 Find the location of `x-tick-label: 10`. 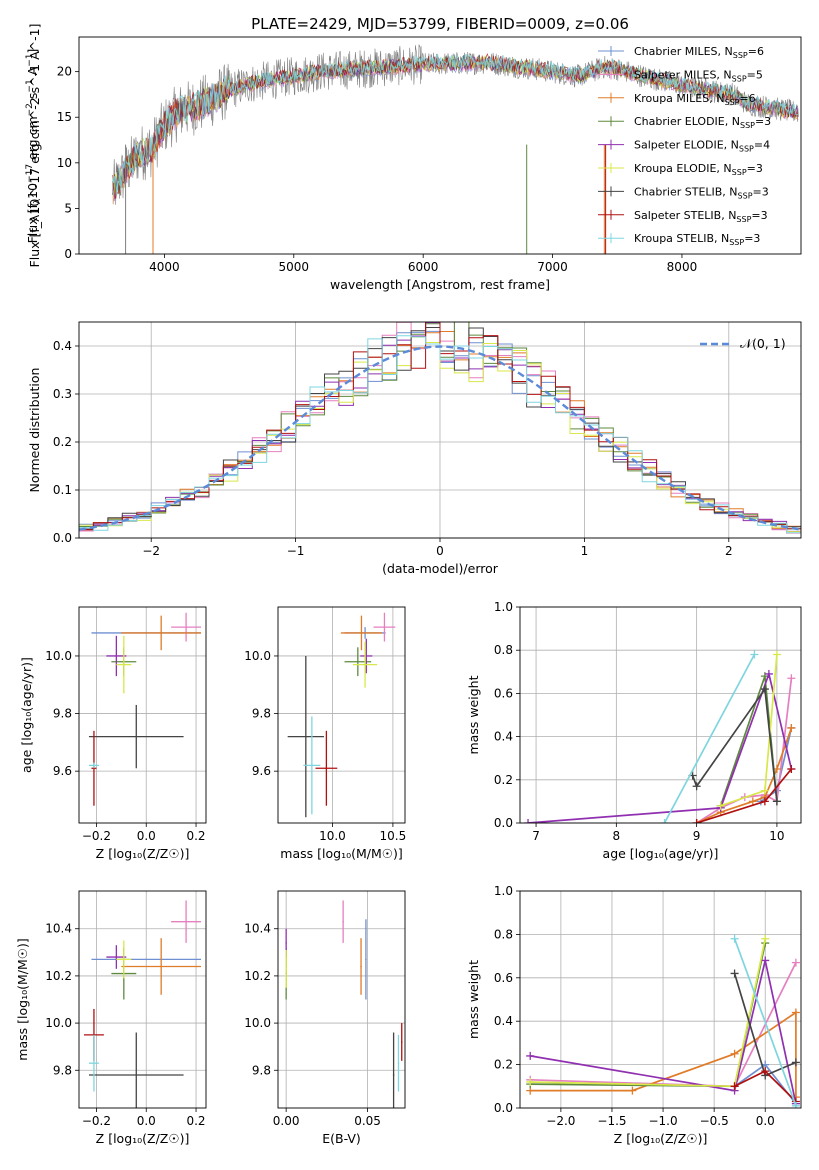

x-tick-label: 10 is located at coordinates (776, 836).